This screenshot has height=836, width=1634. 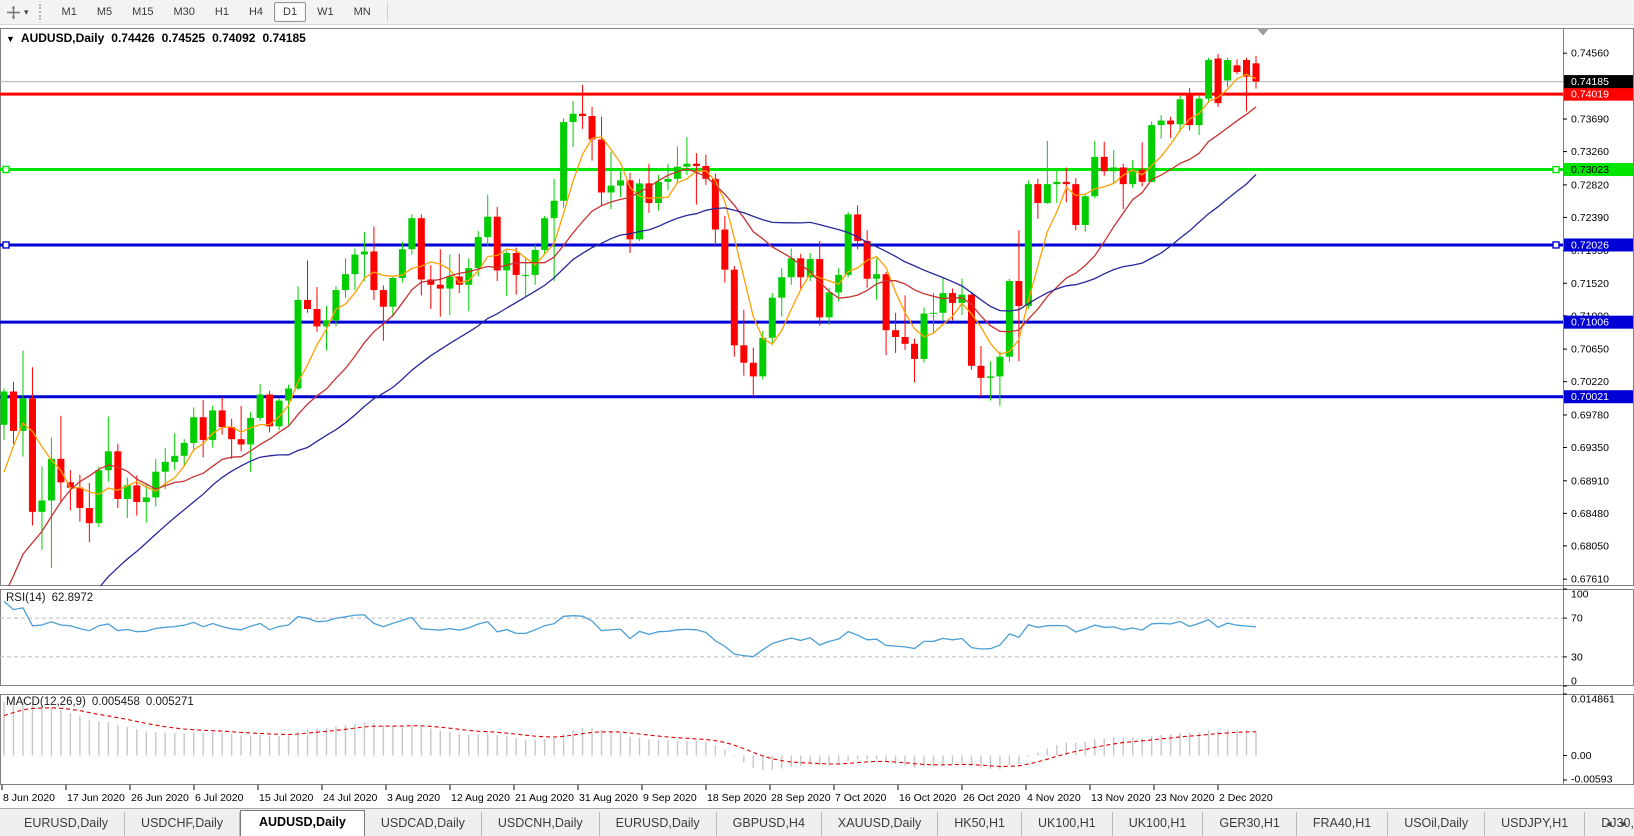 I want to click on tab-usdjpy-h1: USDJPY,H1, so click(x=1535, y=824).